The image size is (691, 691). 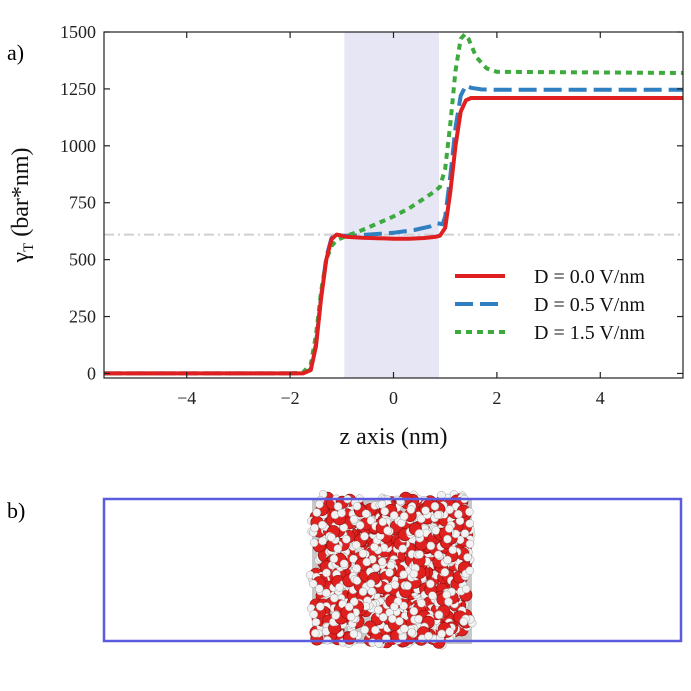 What do you see at coordinates (589, 333) in the screenshot?
I see `legend-label-d15: D = 1.5 V/nm` at bounding box center [589, 333].